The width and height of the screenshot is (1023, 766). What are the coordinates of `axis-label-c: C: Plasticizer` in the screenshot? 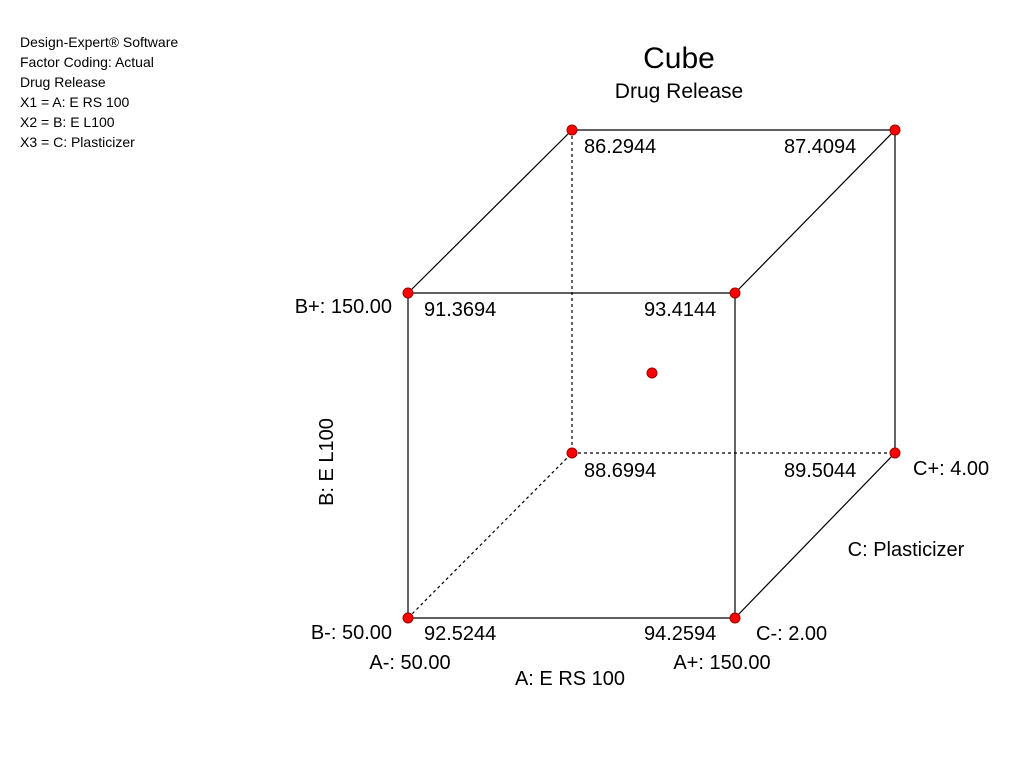 It's located at (906, 550).